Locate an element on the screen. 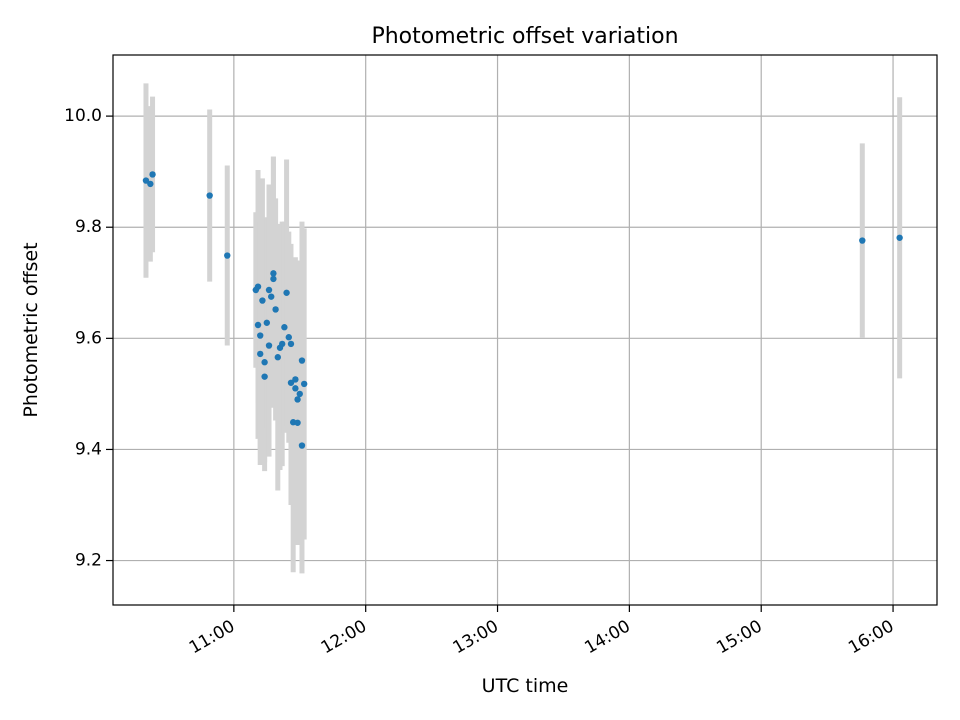  y-tick-label: 9.8 is located at coordinates (88, 227).